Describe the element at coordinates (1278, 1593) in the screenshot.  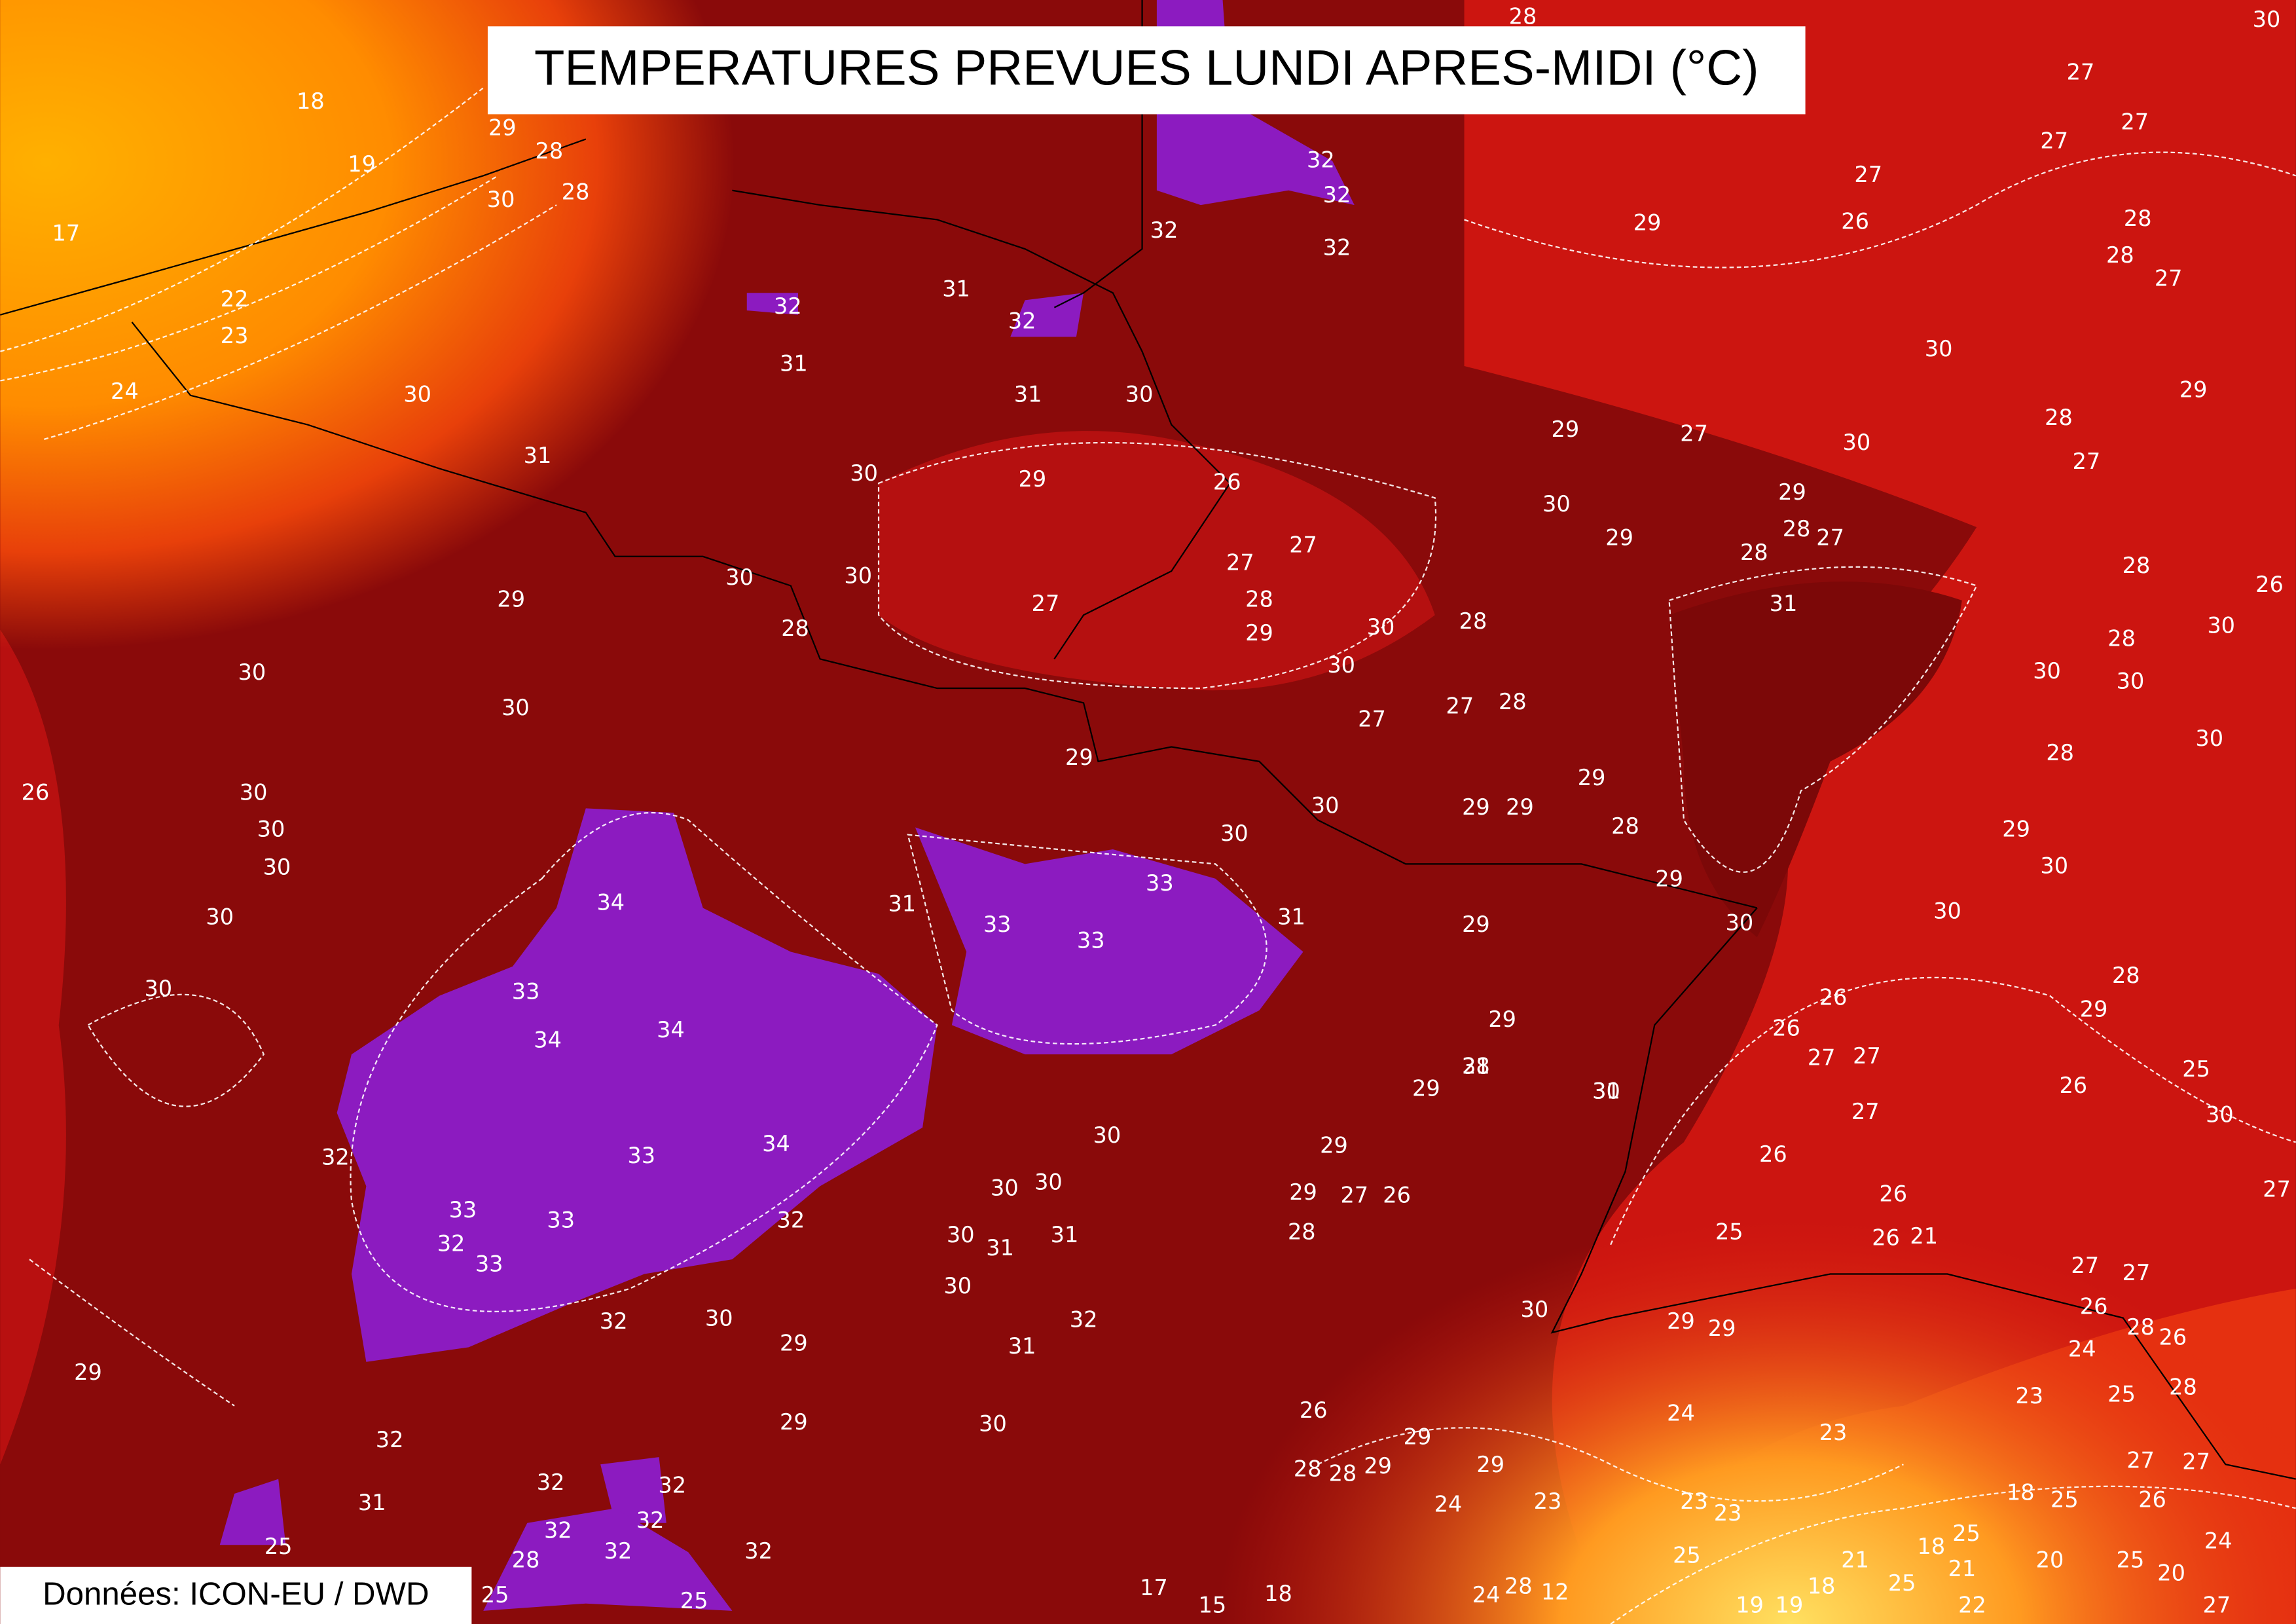
I see `contour-label: 18` at that location.